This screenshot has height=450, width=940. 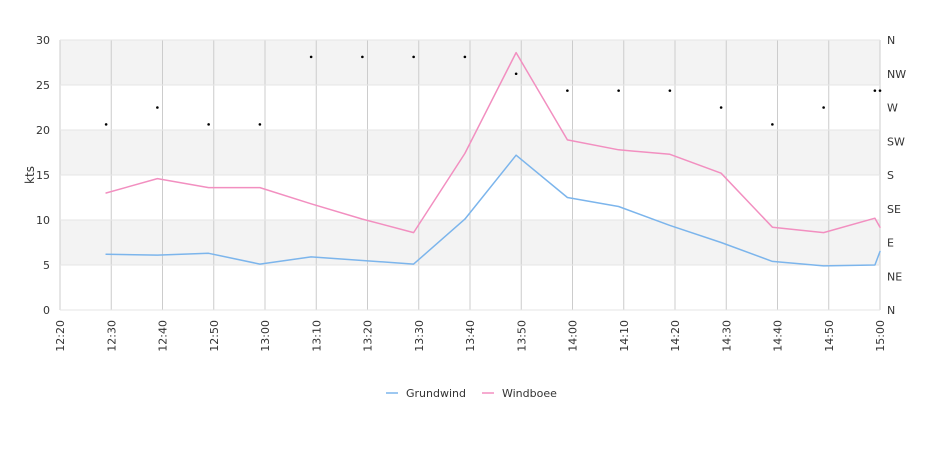 I want to click on x-tick-label: 12:30, so click(x=111, y=336).